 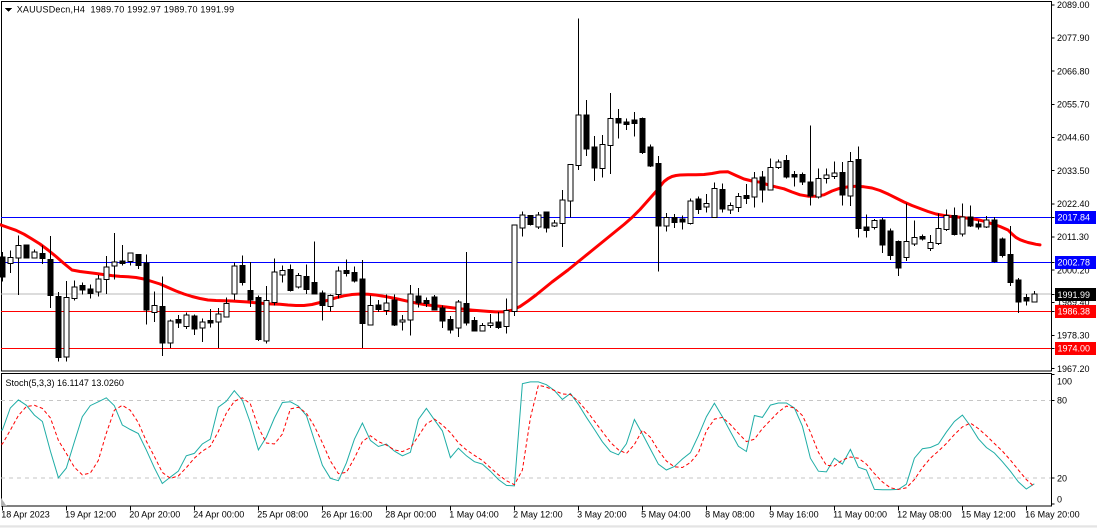 I want to click on svg-text: Stoch(5,3,3) 16.1147 13.0260, so click(x=65, y=383).